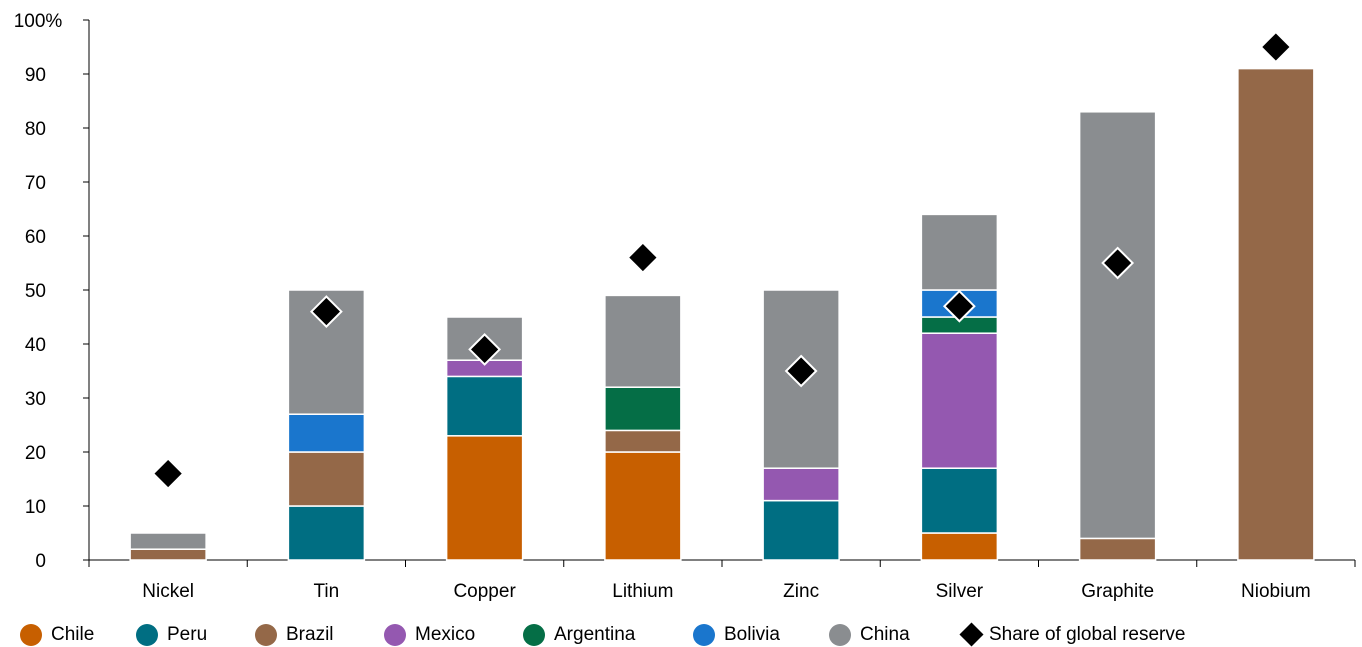  I want to click on share-marker-nickel, so click(168, 474).